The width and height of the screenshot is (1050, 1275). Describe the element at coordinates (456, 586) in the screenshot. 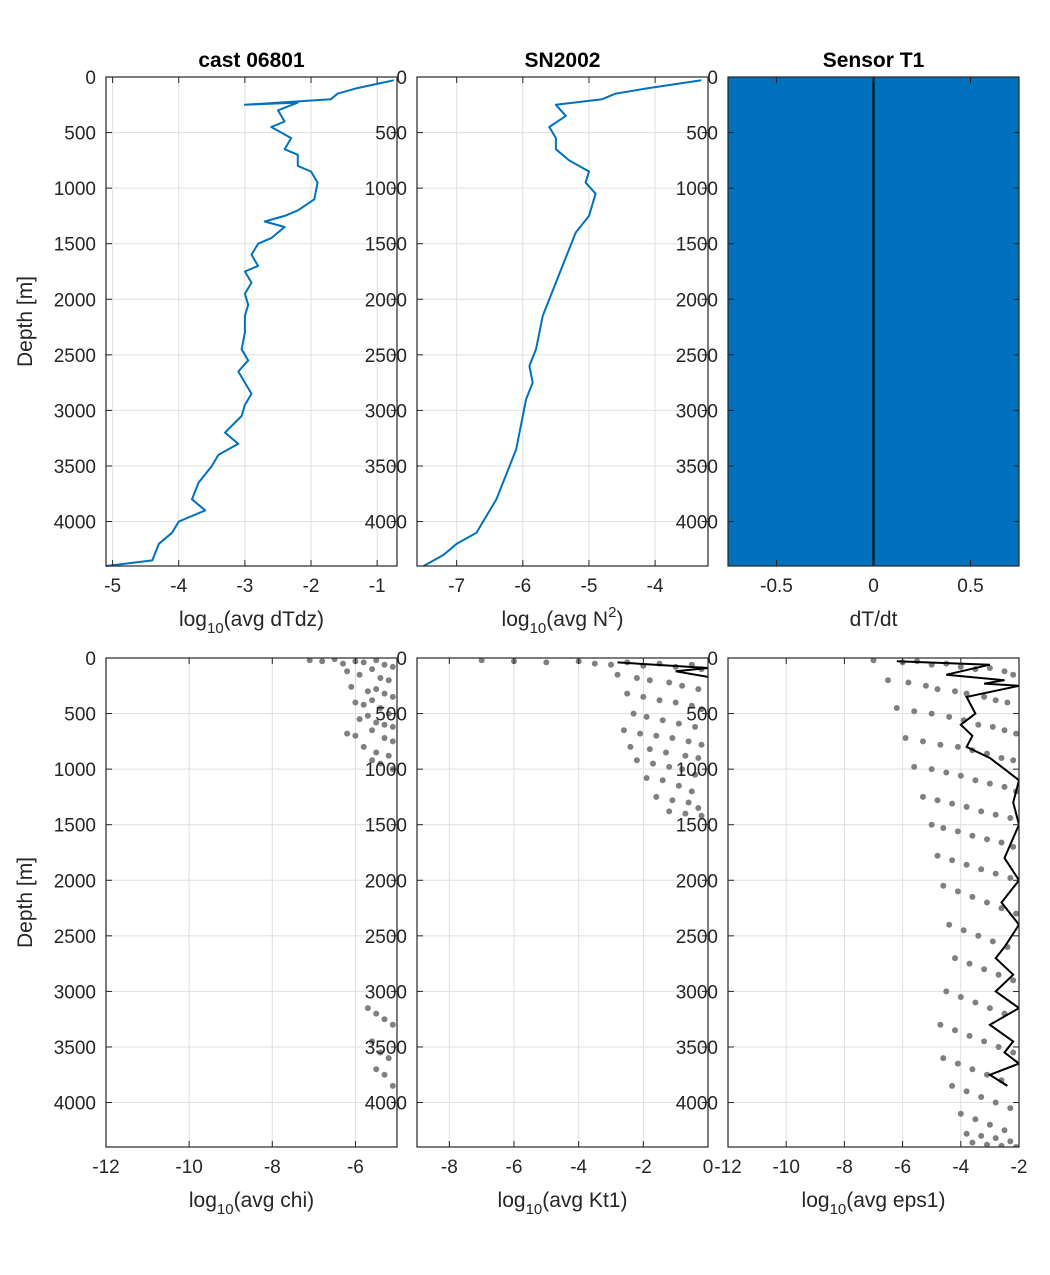

I see `x-tick-label: -7` at that location.